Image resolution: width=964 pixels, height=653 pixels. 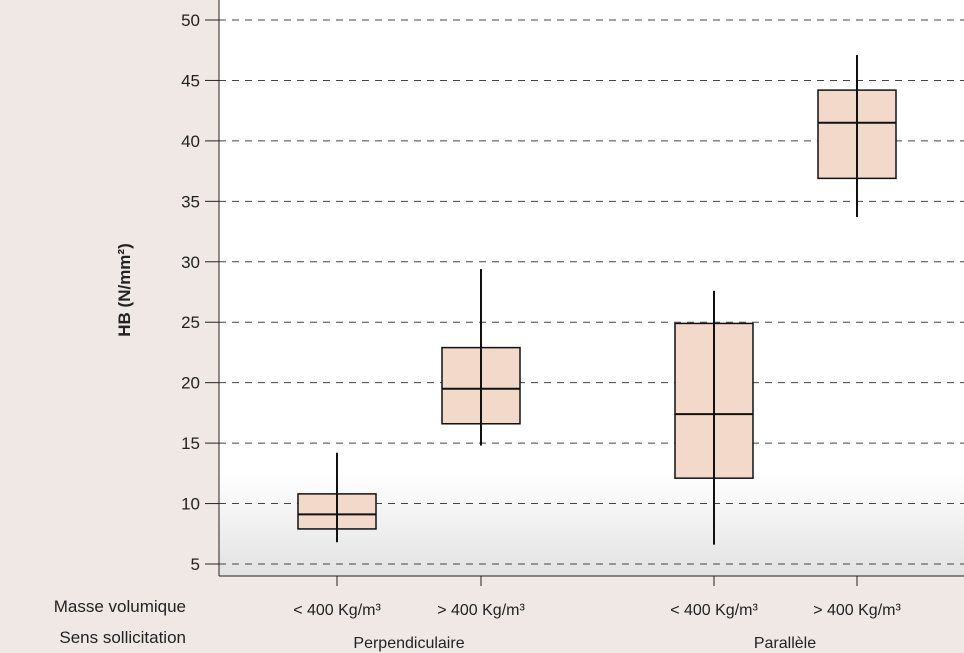 What do you see at coordinates (190, 262) in the screenshot?
I see `y-tick-label: 30` at bounding box center [190, 262].